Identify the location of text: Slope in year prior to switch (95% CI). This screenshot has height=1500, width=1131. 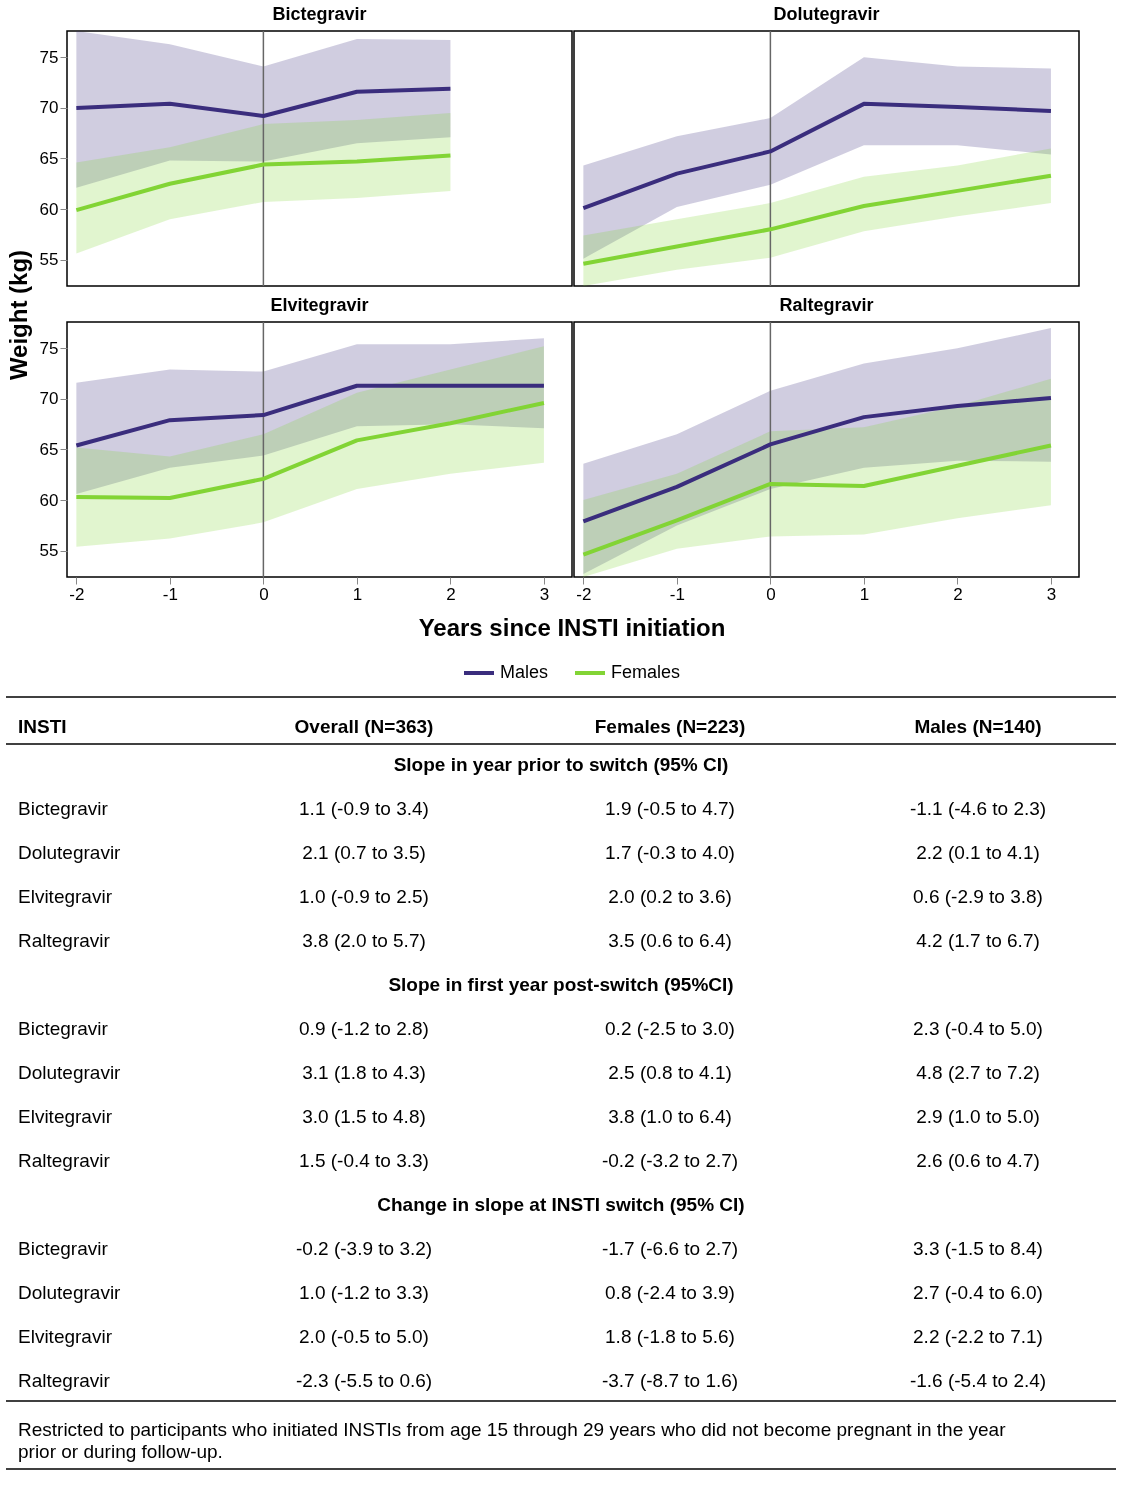
(561, 764).